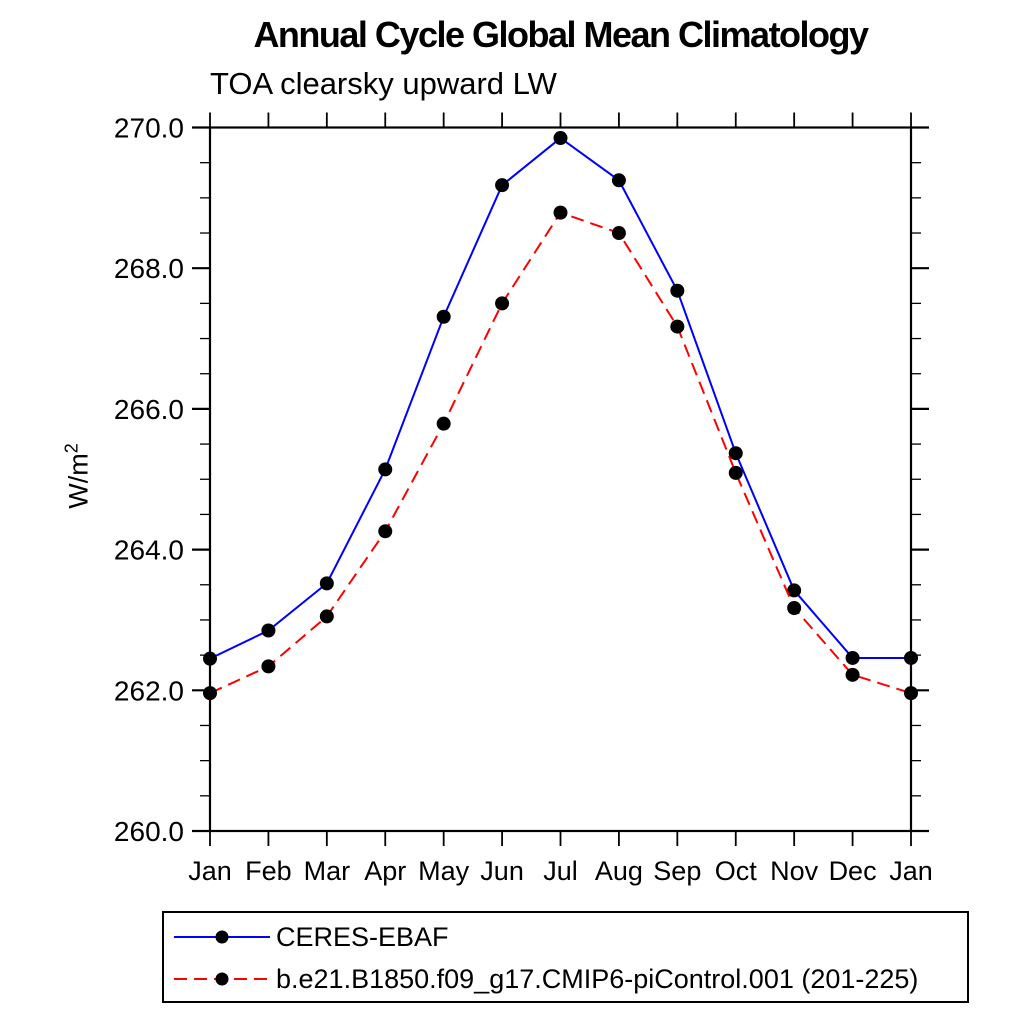 Image resolution: width=1024 pixels, height=1024 pixels. I want to click on x-axis-tick-label: Jul, so click(560, 871).